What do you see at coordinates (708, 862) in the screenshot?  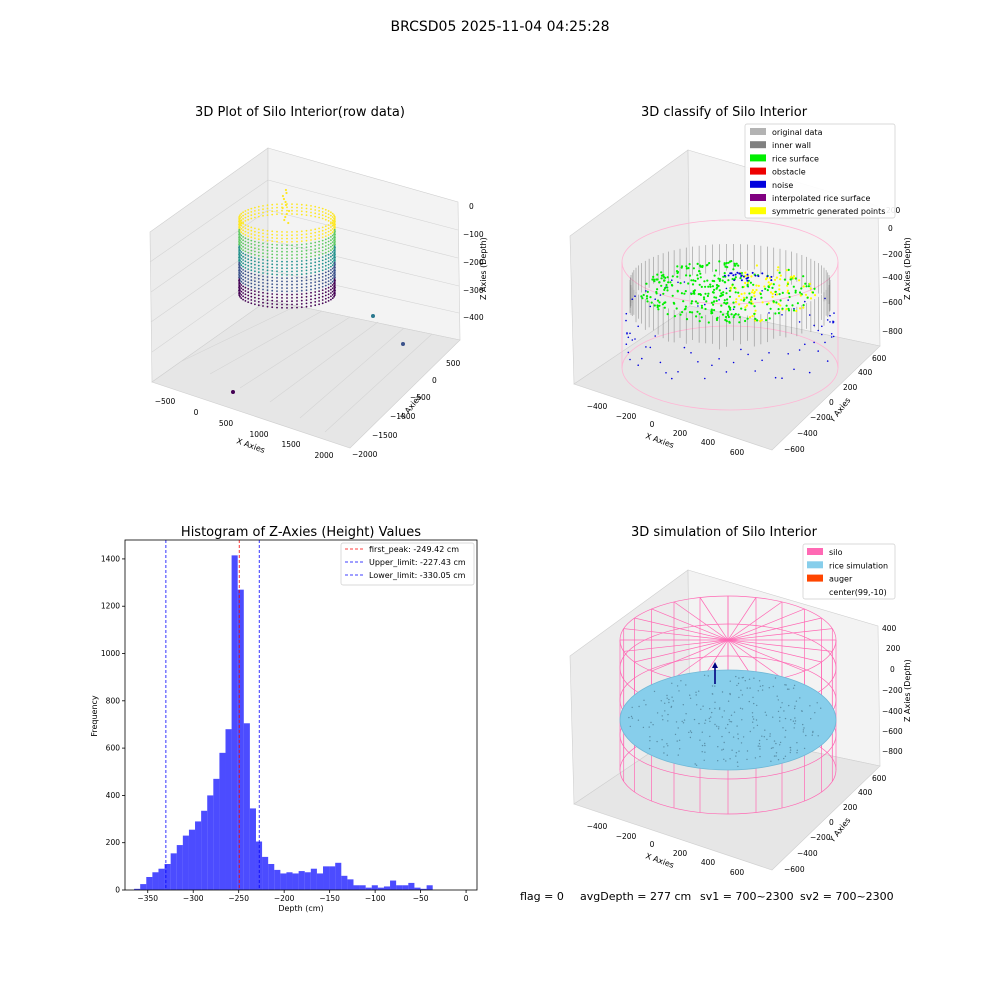 I see `tick-label: 400` at bounding box center [708, 862].